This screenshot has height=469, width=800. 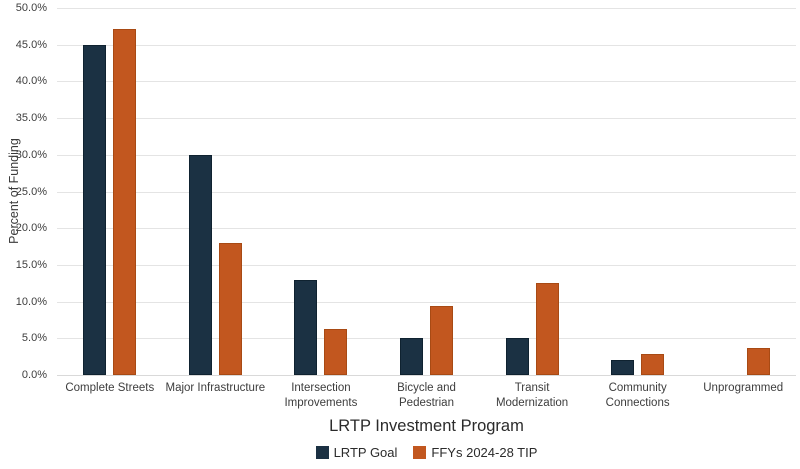 I want to click on category-label-intersection-improvements: Intersection Improvements, so click(x=321, y=395).